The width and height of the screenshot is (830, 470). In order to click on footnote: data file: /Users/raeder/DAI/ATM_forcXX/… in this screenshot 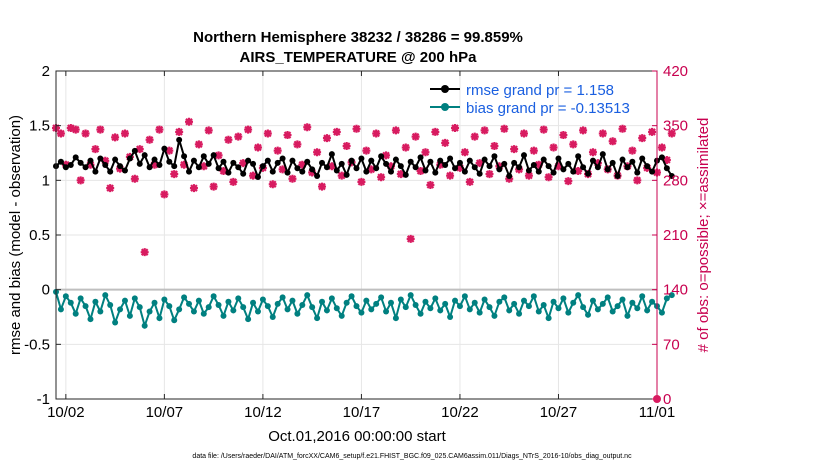, I will do `click(412, 456)`.